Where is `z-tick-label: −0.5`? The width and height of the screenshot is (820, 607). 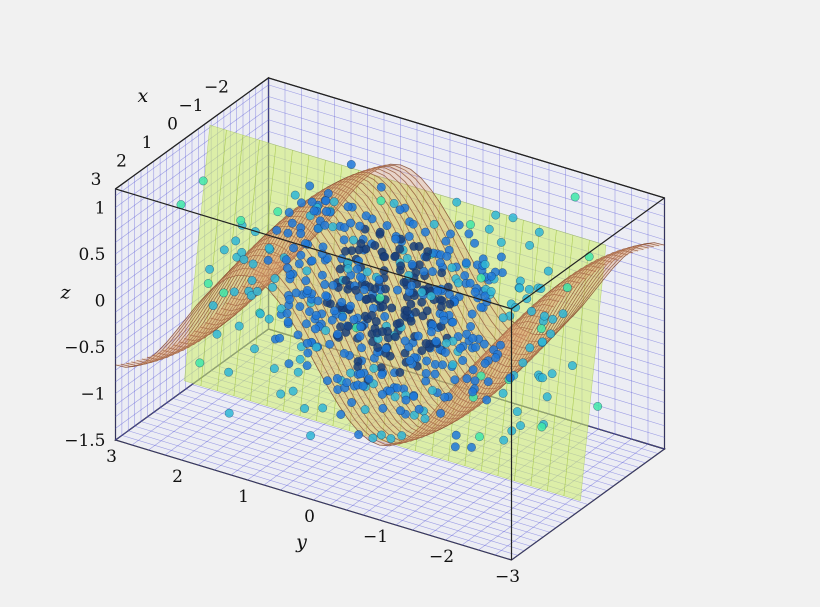
z-tick-label: −0.5 is located at coordinates (84, 348).